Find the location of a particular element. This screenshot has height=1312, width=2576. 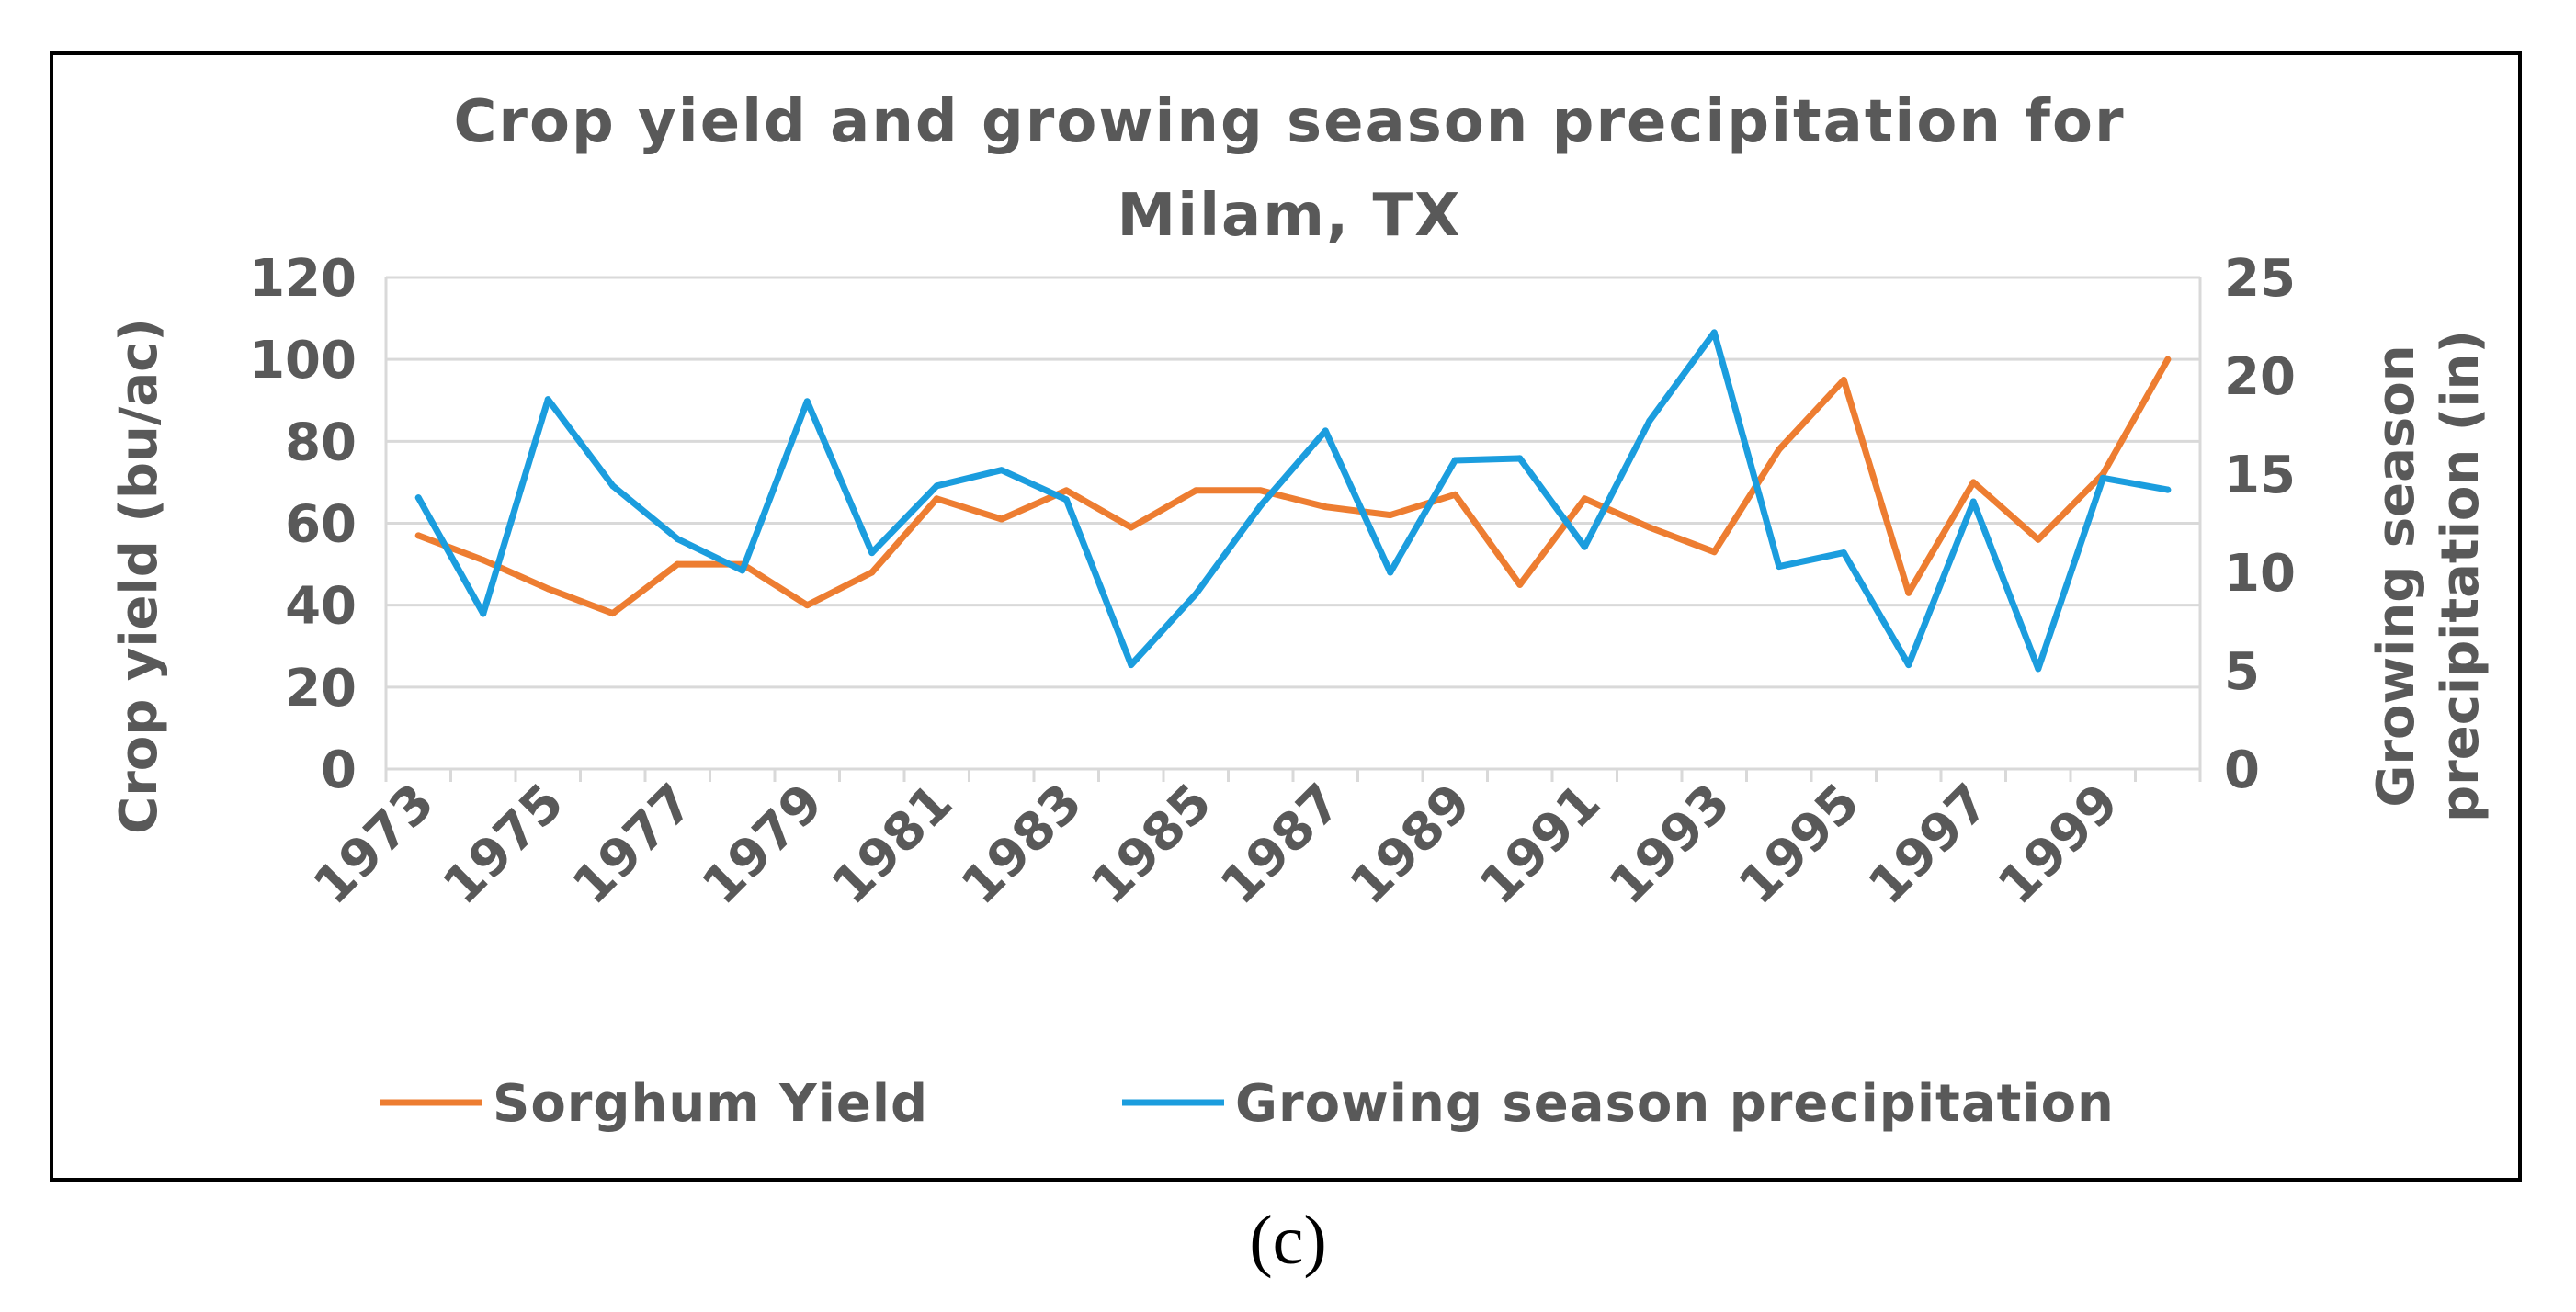

panel-caption: (c) is located at coordinates (1288, 1240).